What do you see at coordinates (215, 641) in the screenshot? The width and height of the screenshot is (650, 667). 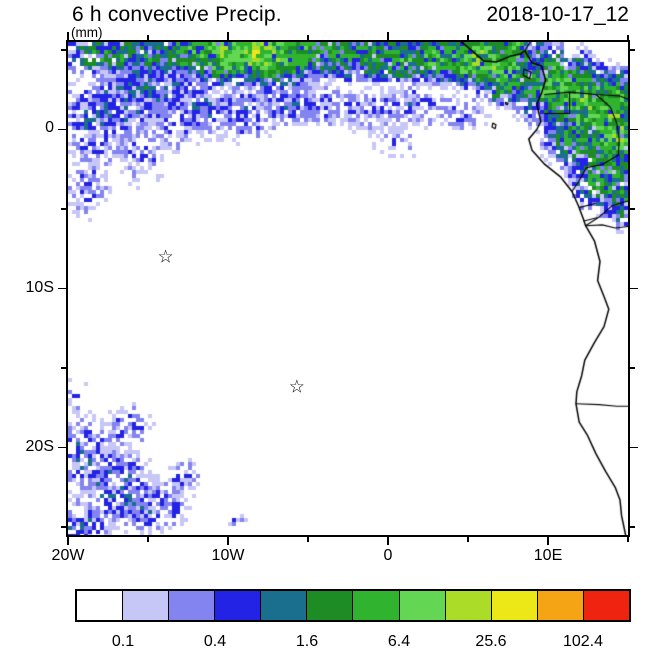 I see `colorbar-tick-label: 0.4` at bounding box center [215, 641].